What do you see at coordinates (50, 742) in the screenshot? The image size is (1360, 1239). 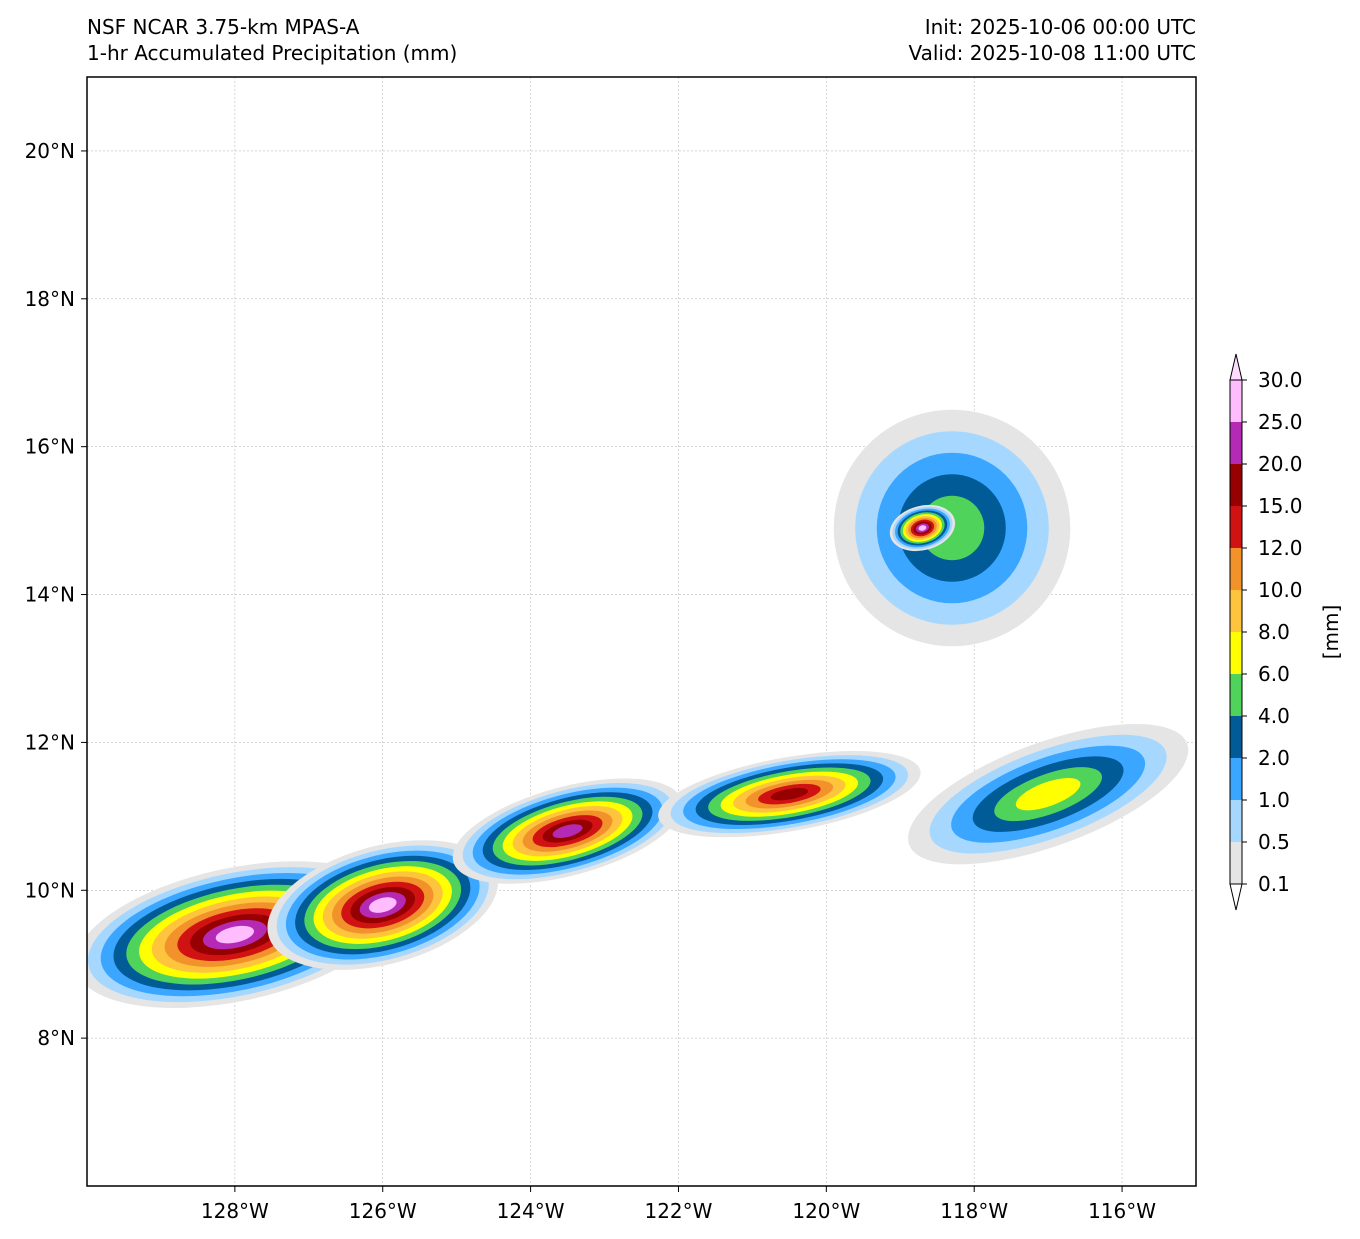 I see `lat-tick-label: 12°N` at bounding box center [50, 742].